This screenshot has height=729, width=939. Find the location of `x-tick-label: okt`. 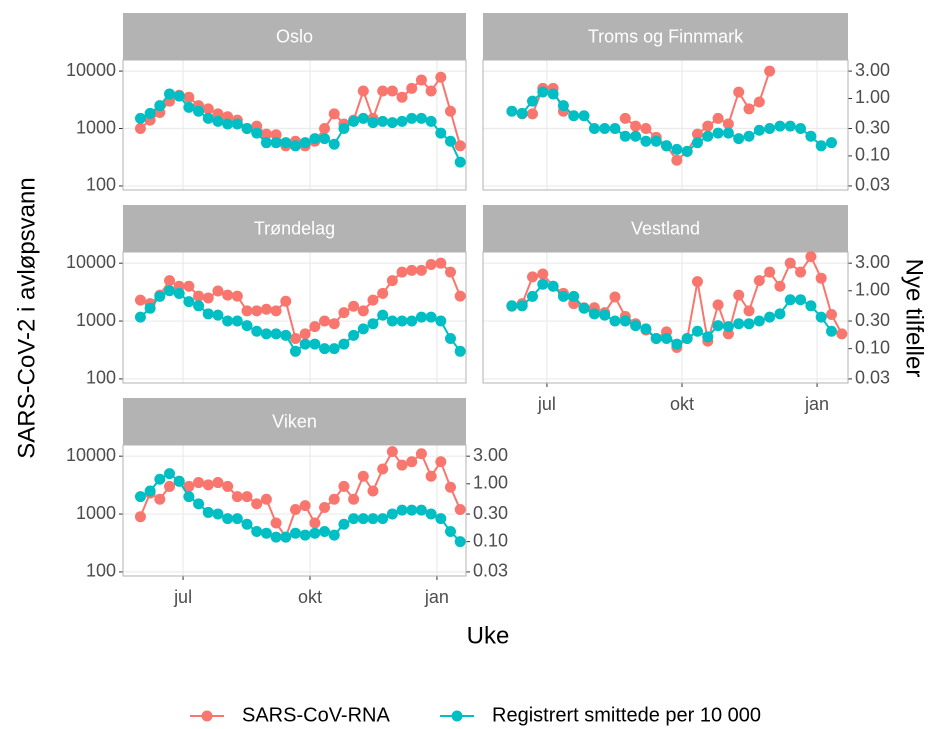

x-tick-label: okt is located at coordinates (682, 404).